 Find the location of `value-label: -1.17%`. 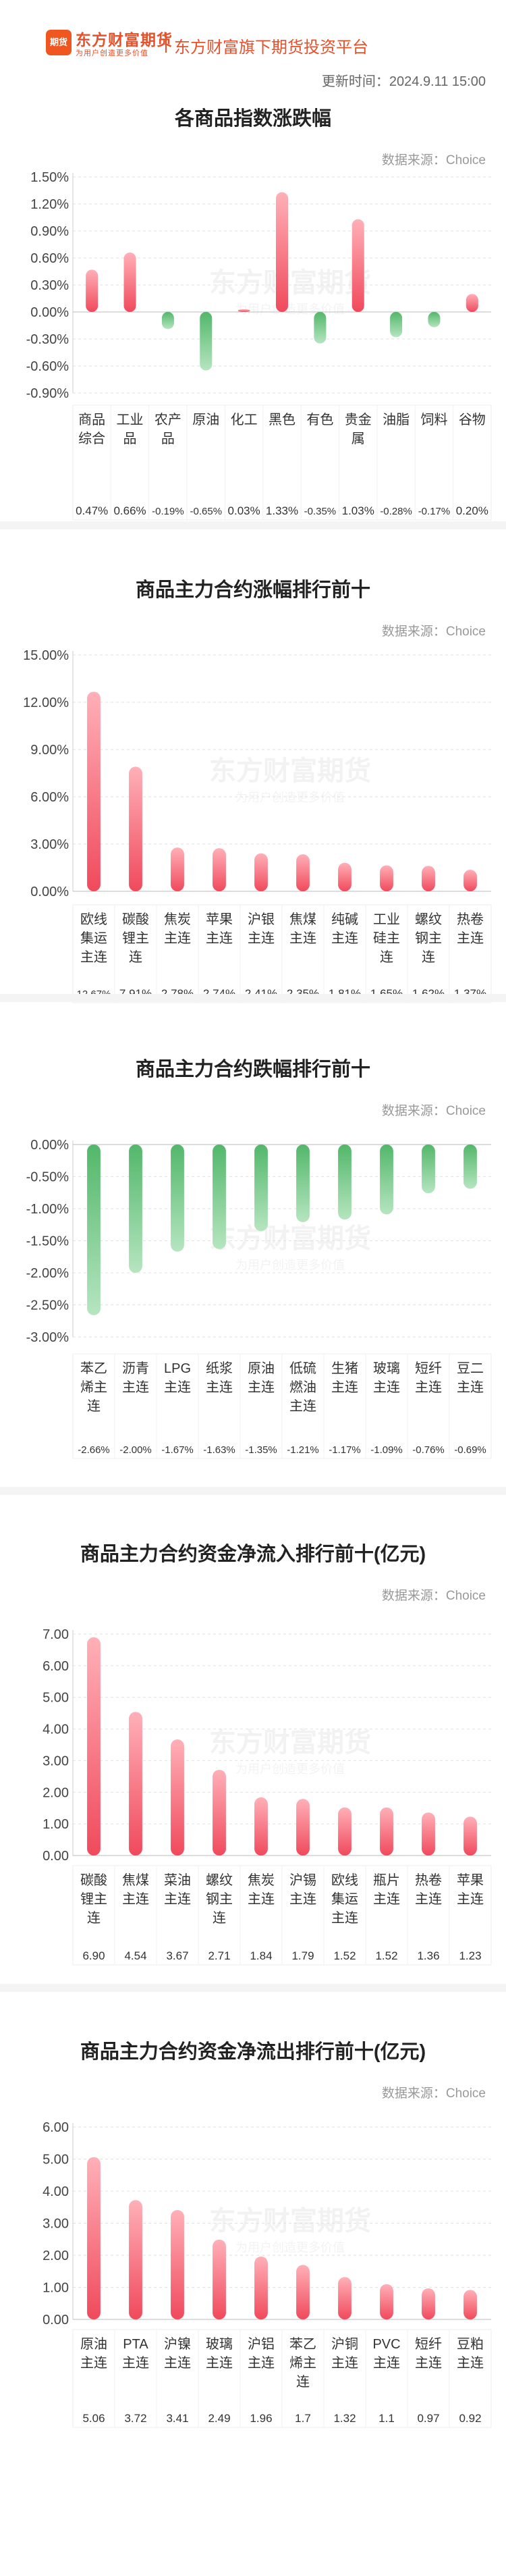

value-label: -1.17% is located at coordinates (345, 1450).